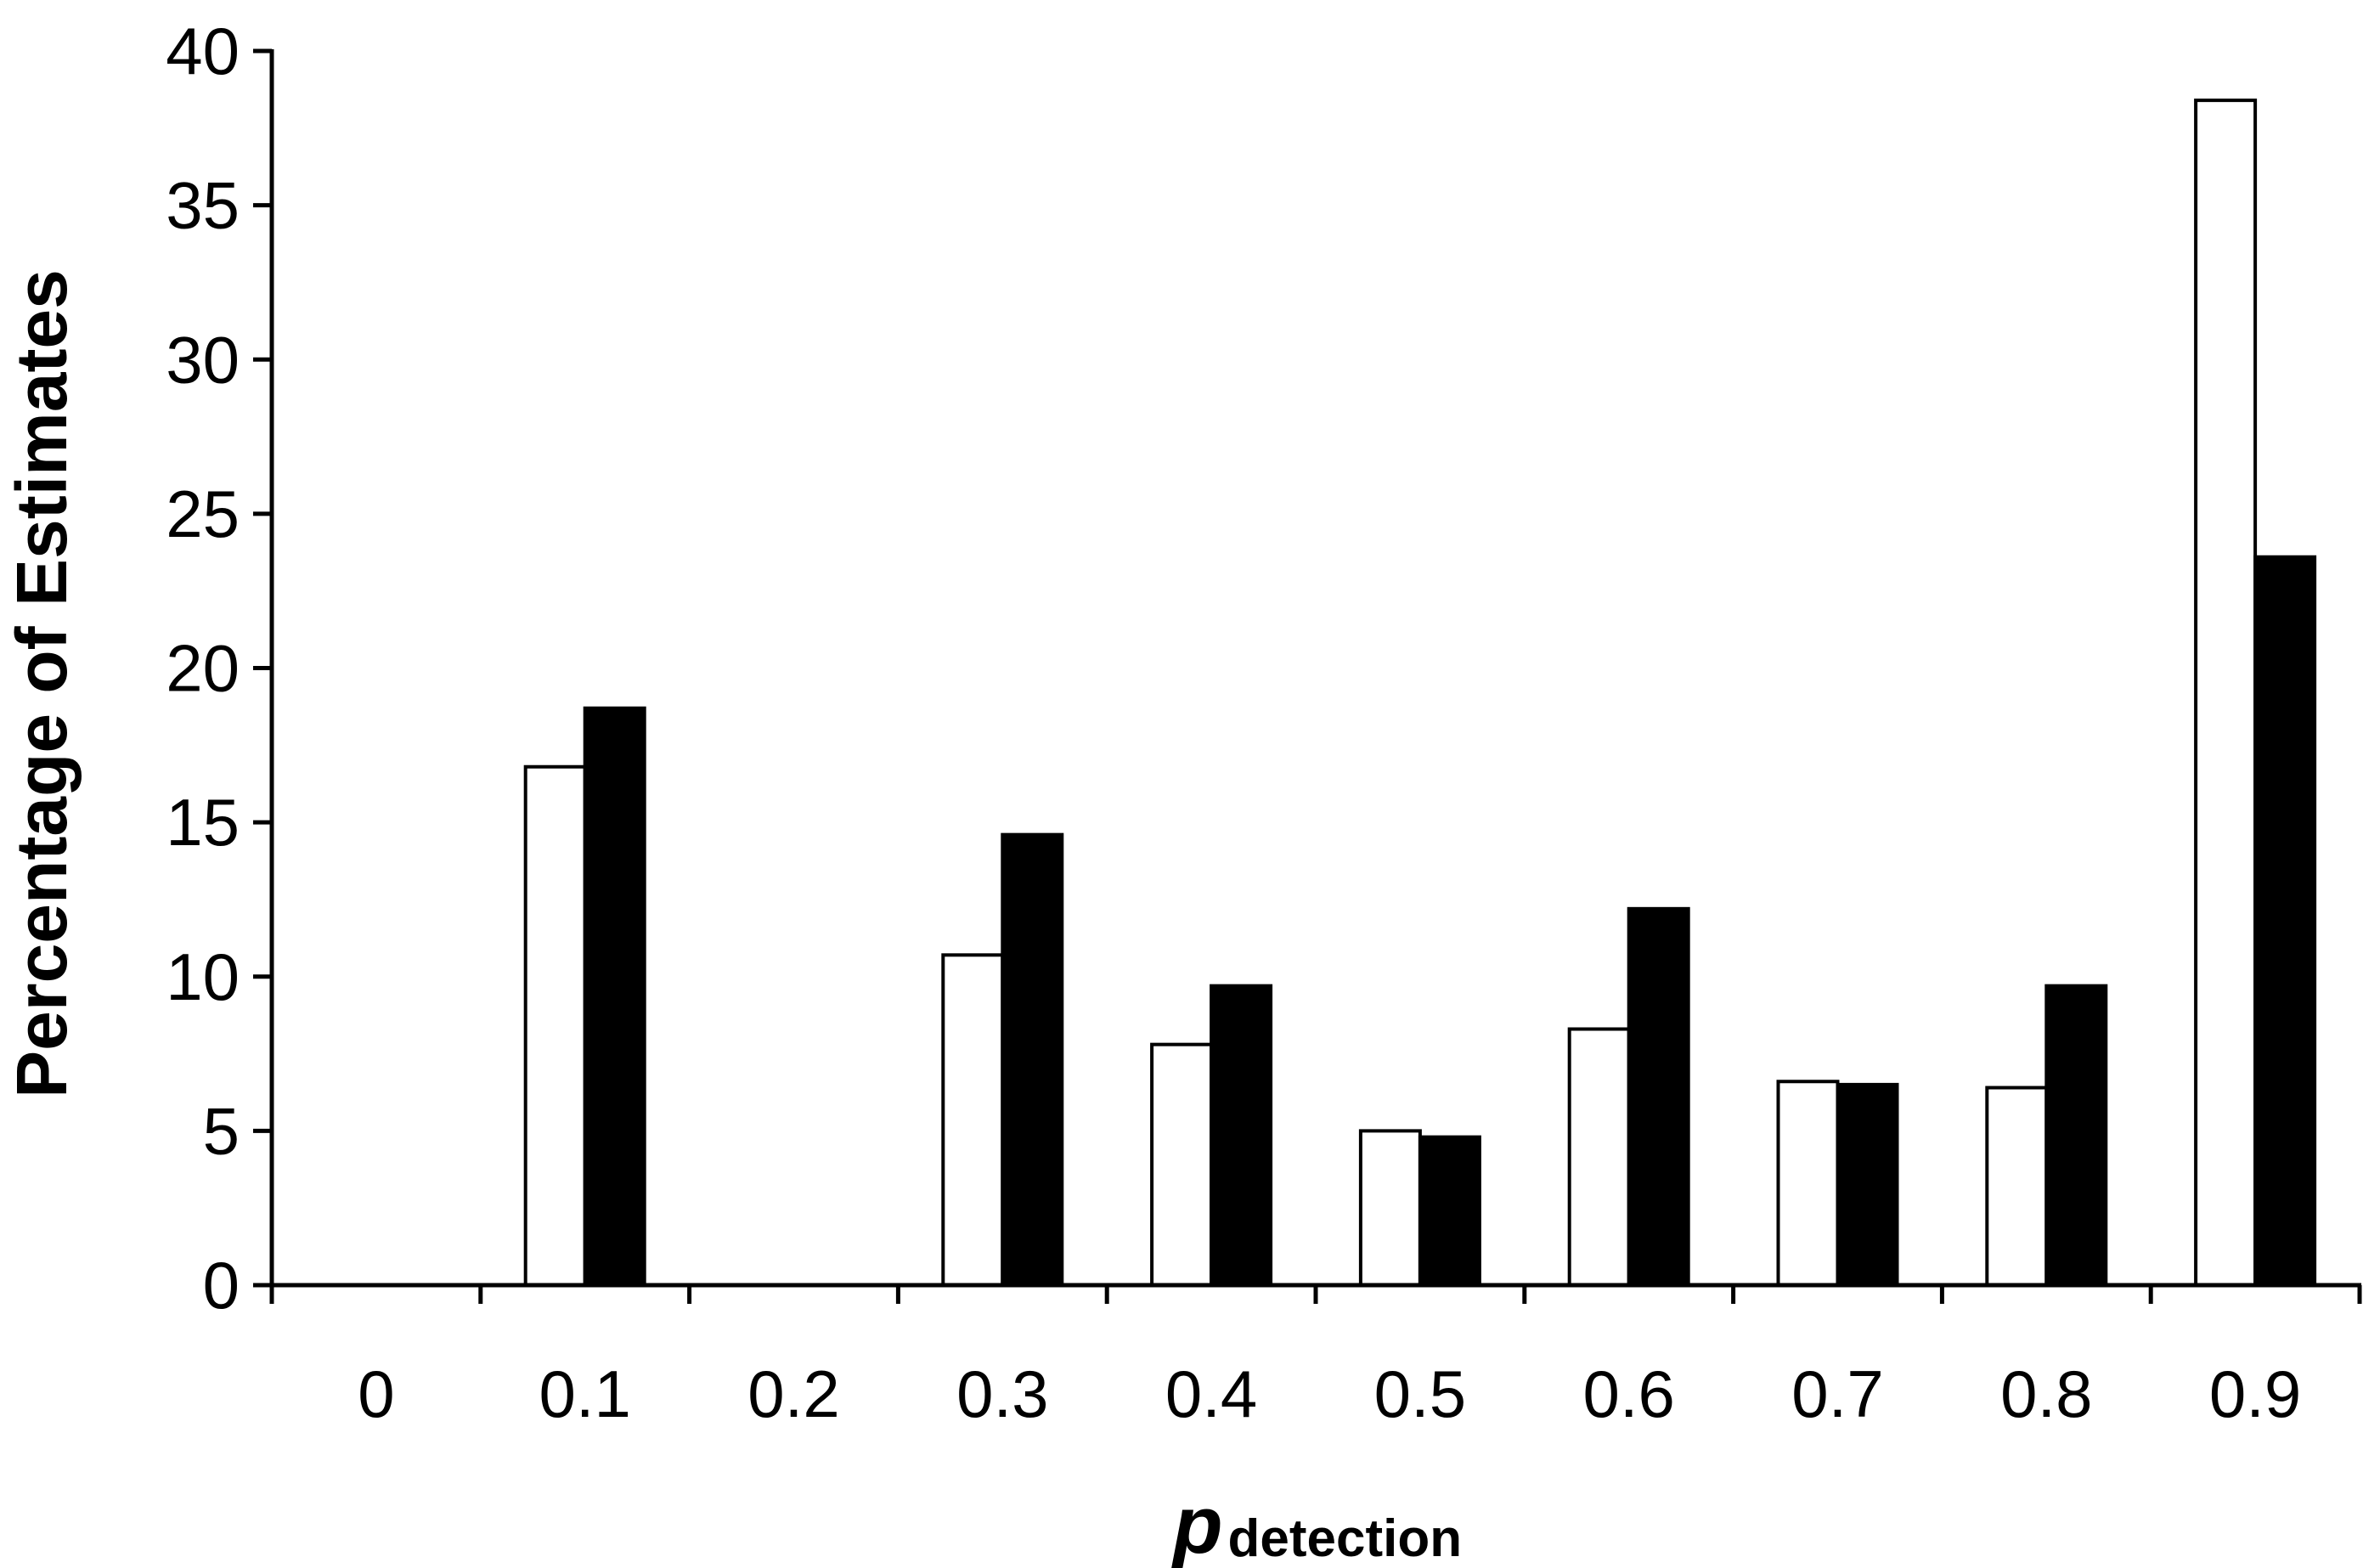 The width and height of the screenshot is (2380, 1568). I want to click on y-tick-label: 5, so click(222, 1130).